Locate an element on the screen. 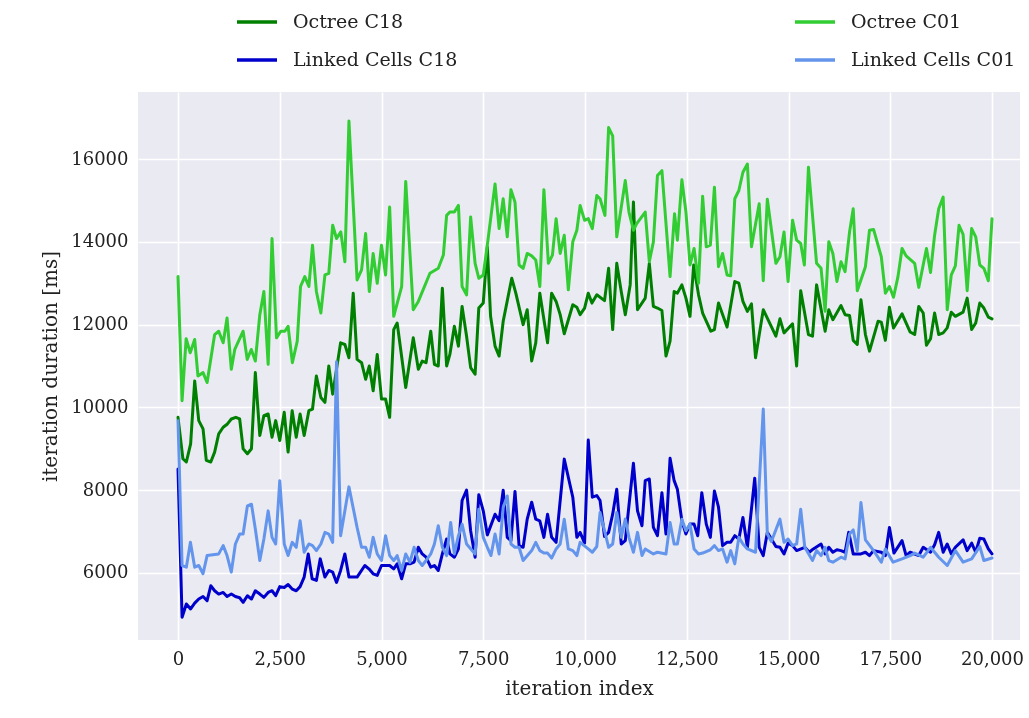 This screenshot has width=1029, height=718. y-tick-label: 12000 is located at coordinates (100, 324).